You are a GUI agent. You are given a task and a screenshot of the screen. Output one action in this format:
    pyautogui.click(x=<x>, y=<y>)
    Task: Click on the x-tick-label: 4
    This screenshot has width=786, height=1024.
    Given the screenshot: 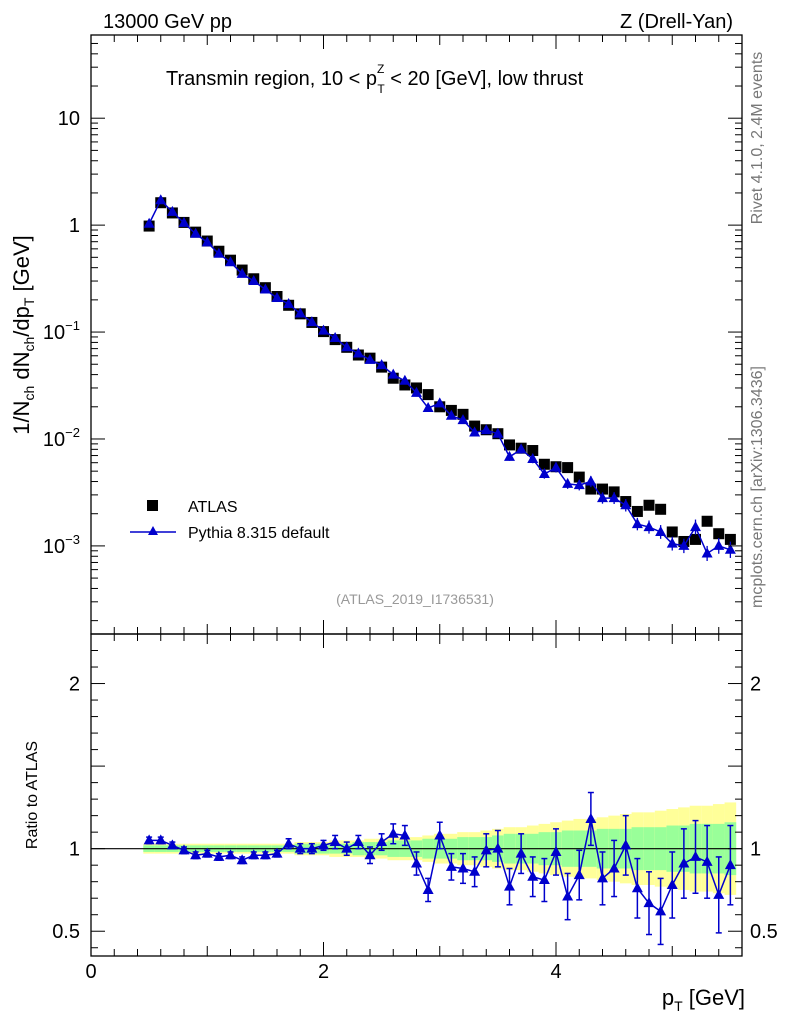 What is the action you would take?
    pyautogui.click(x=555, y=972)
    